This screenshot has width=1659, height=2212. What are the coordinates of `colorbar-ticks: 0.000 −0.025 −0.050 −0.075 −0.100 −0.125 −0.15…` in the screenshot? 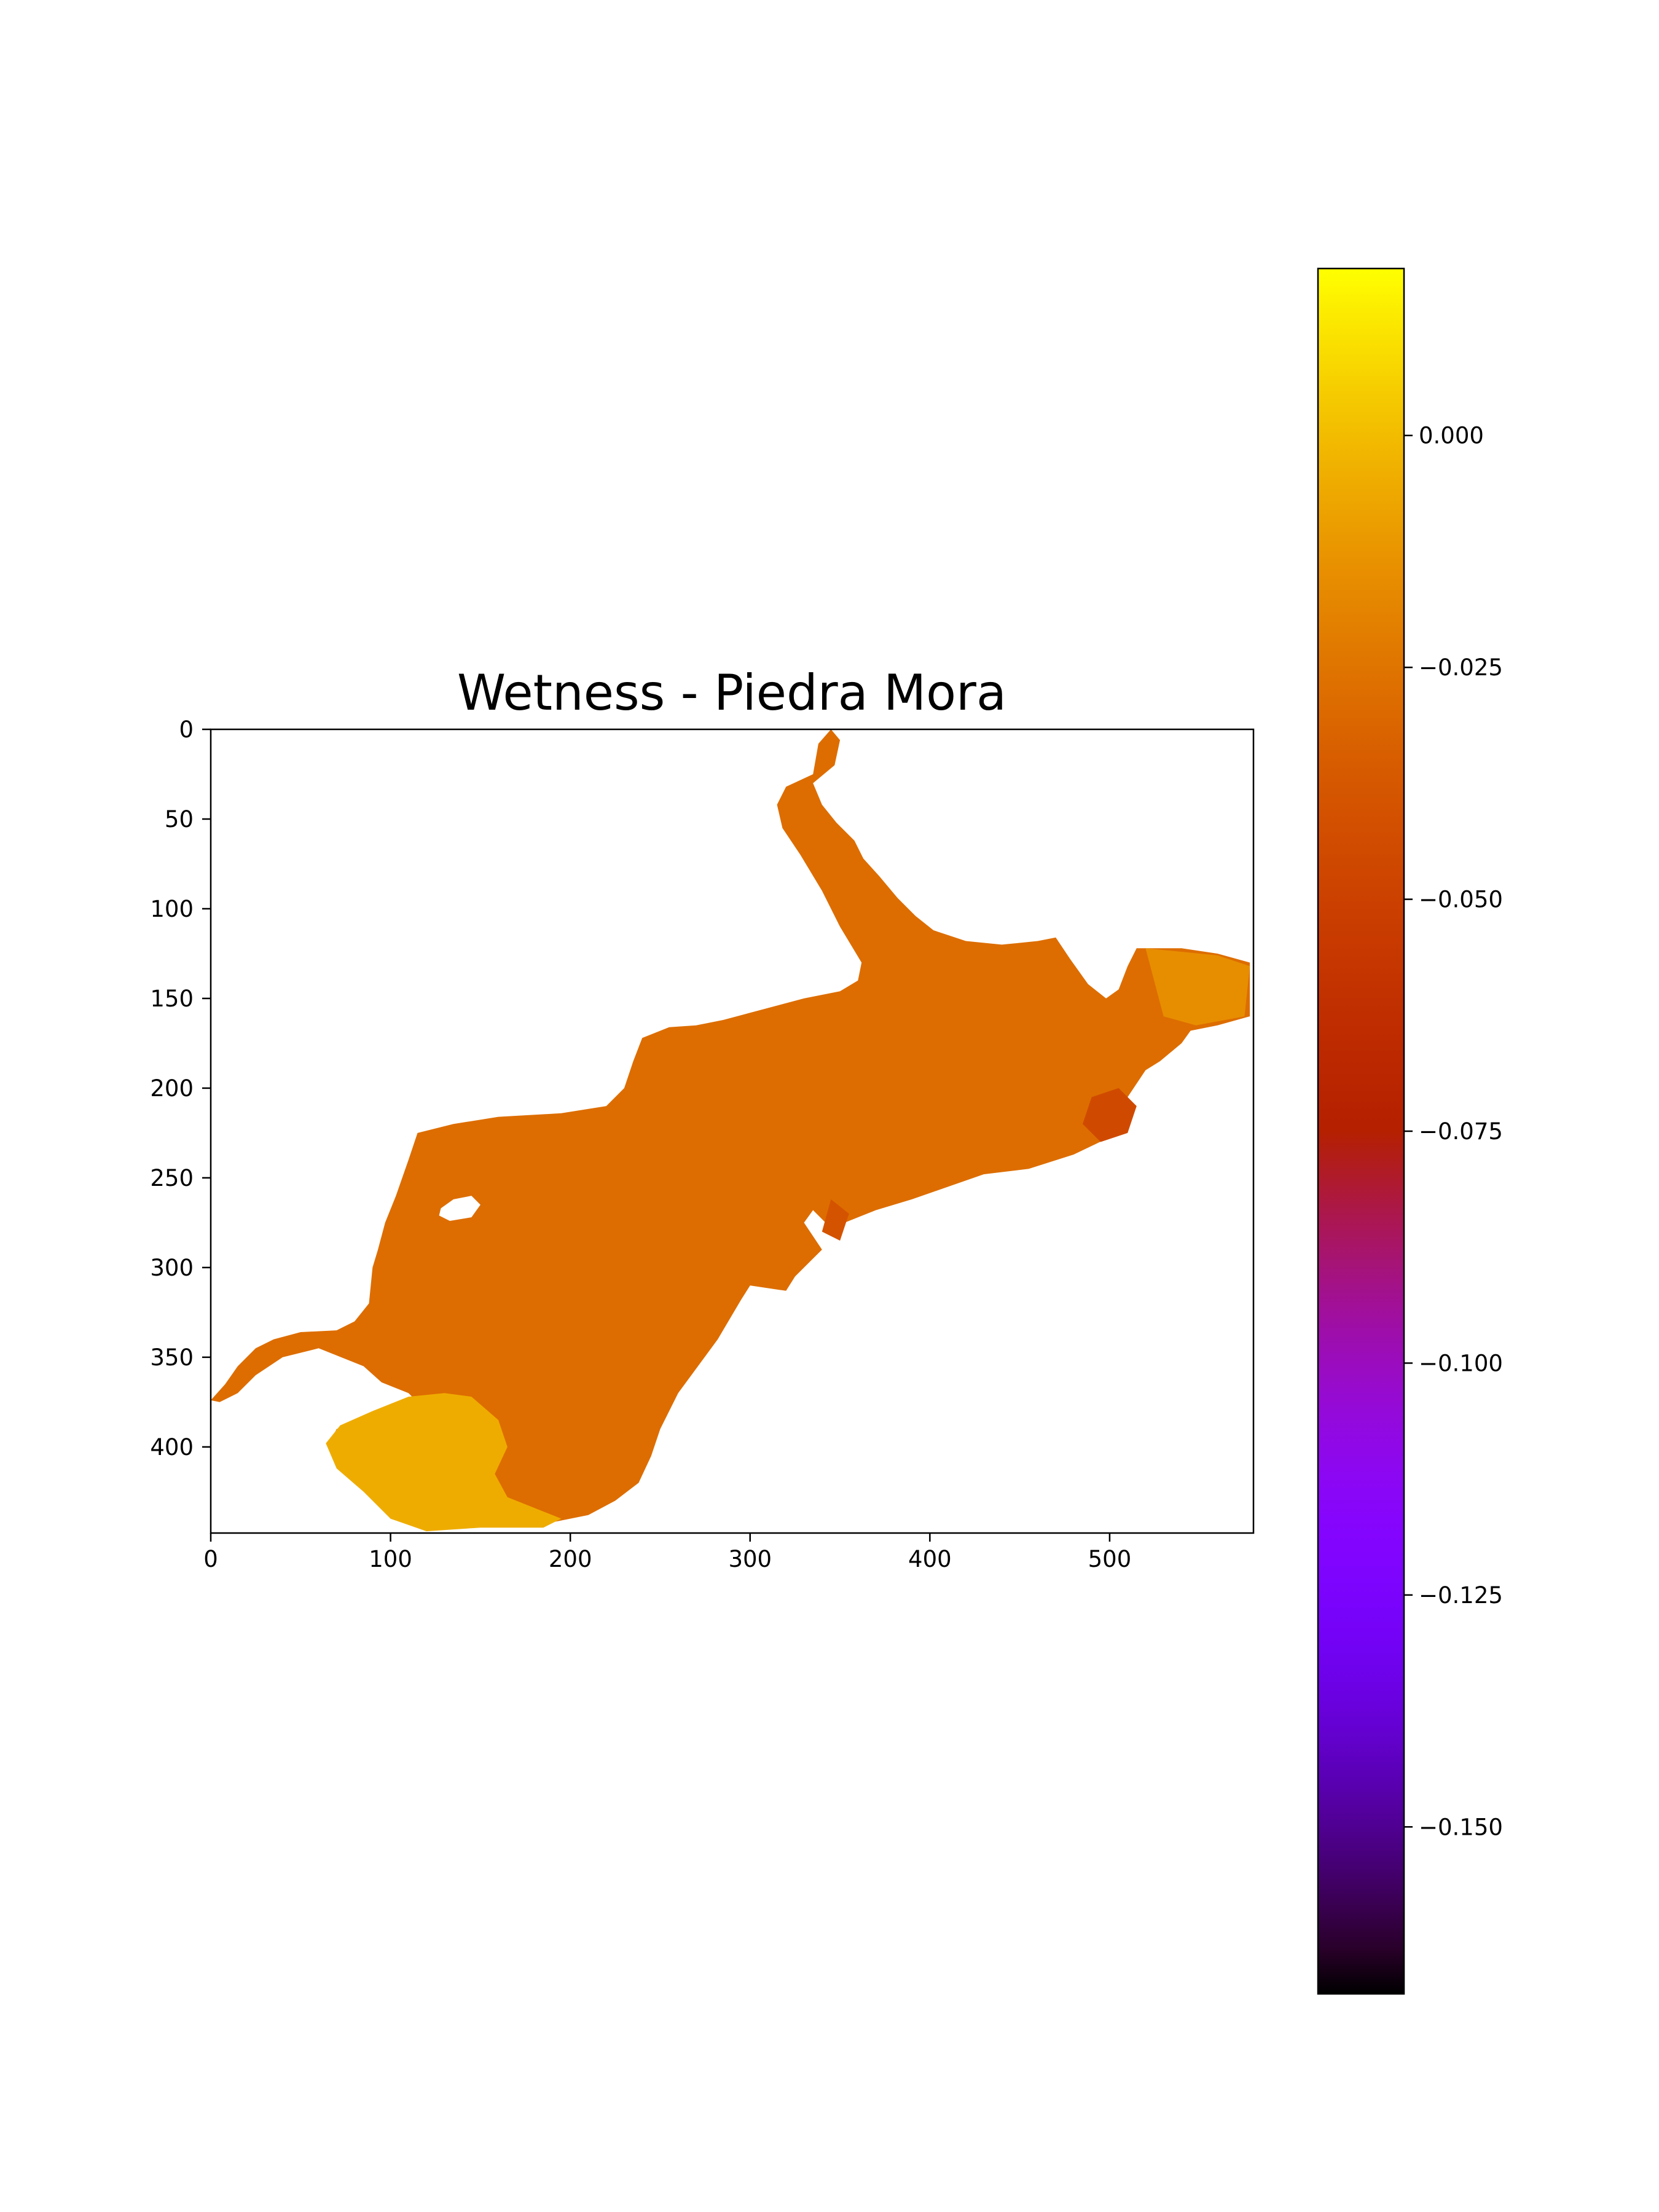 It's located at (1453, 1131).